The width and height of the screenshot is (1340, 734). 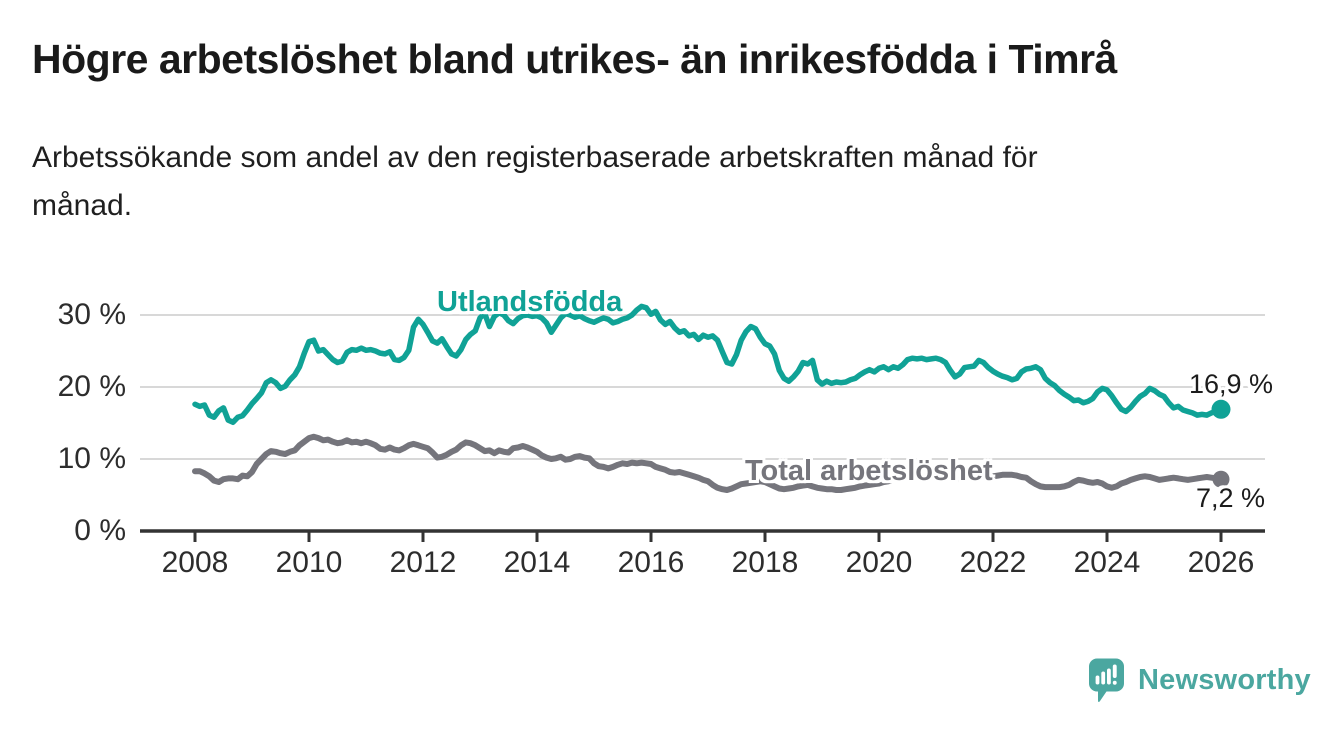 I want to click on x-axis-tick-label: 2016, so click(x=651, y=562).